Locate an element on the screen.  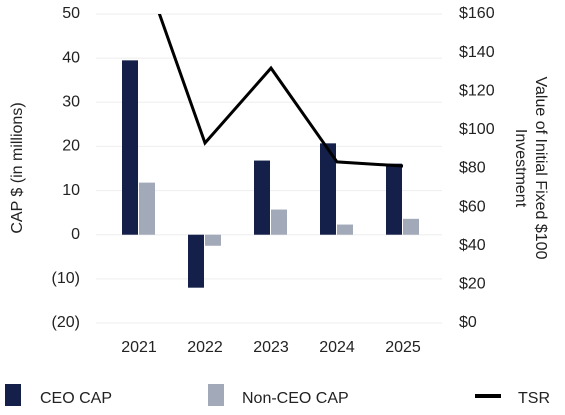
y-axis-title: CAP $ (in millions) is located at coordinates (17, 167).